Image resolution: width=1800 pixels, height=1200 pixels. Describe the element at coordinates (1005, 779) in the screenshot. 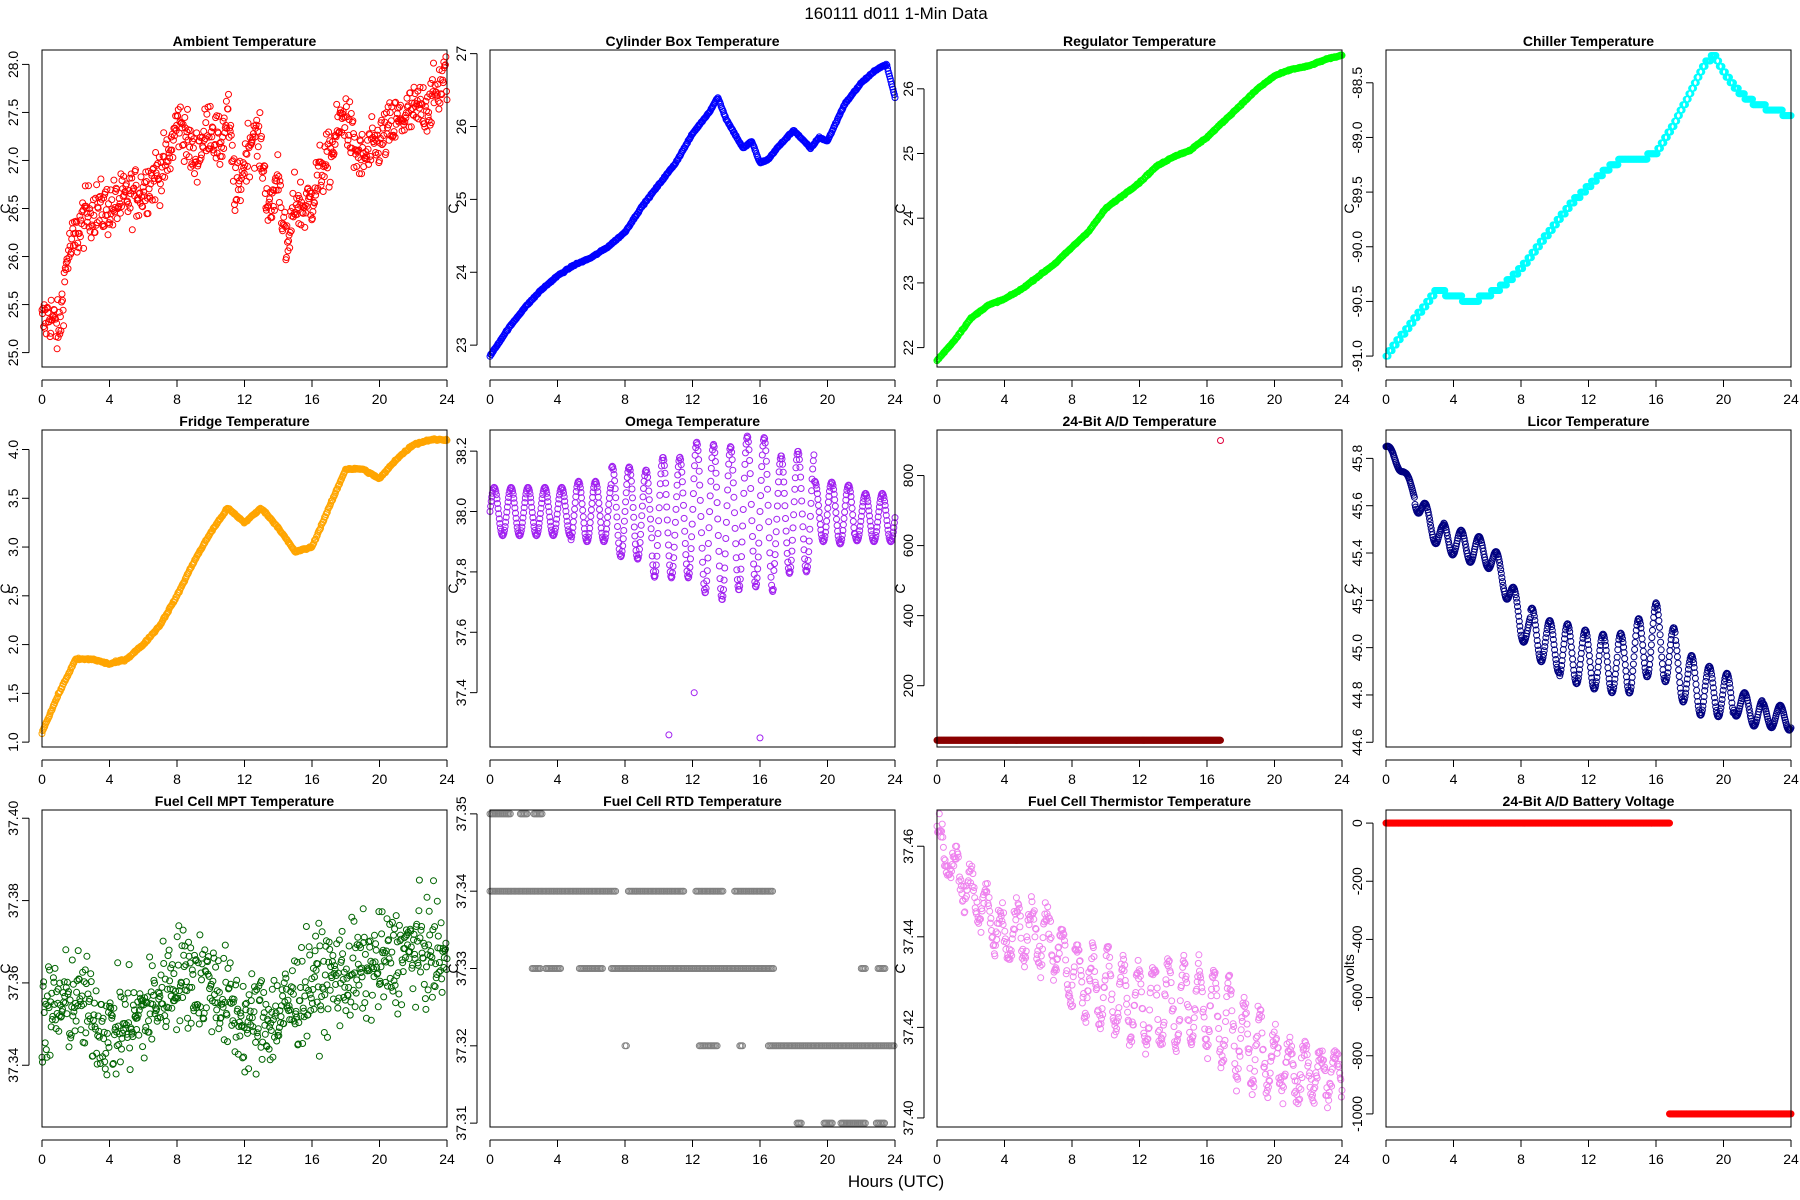

I see `x-tick-label: 4` at that location.